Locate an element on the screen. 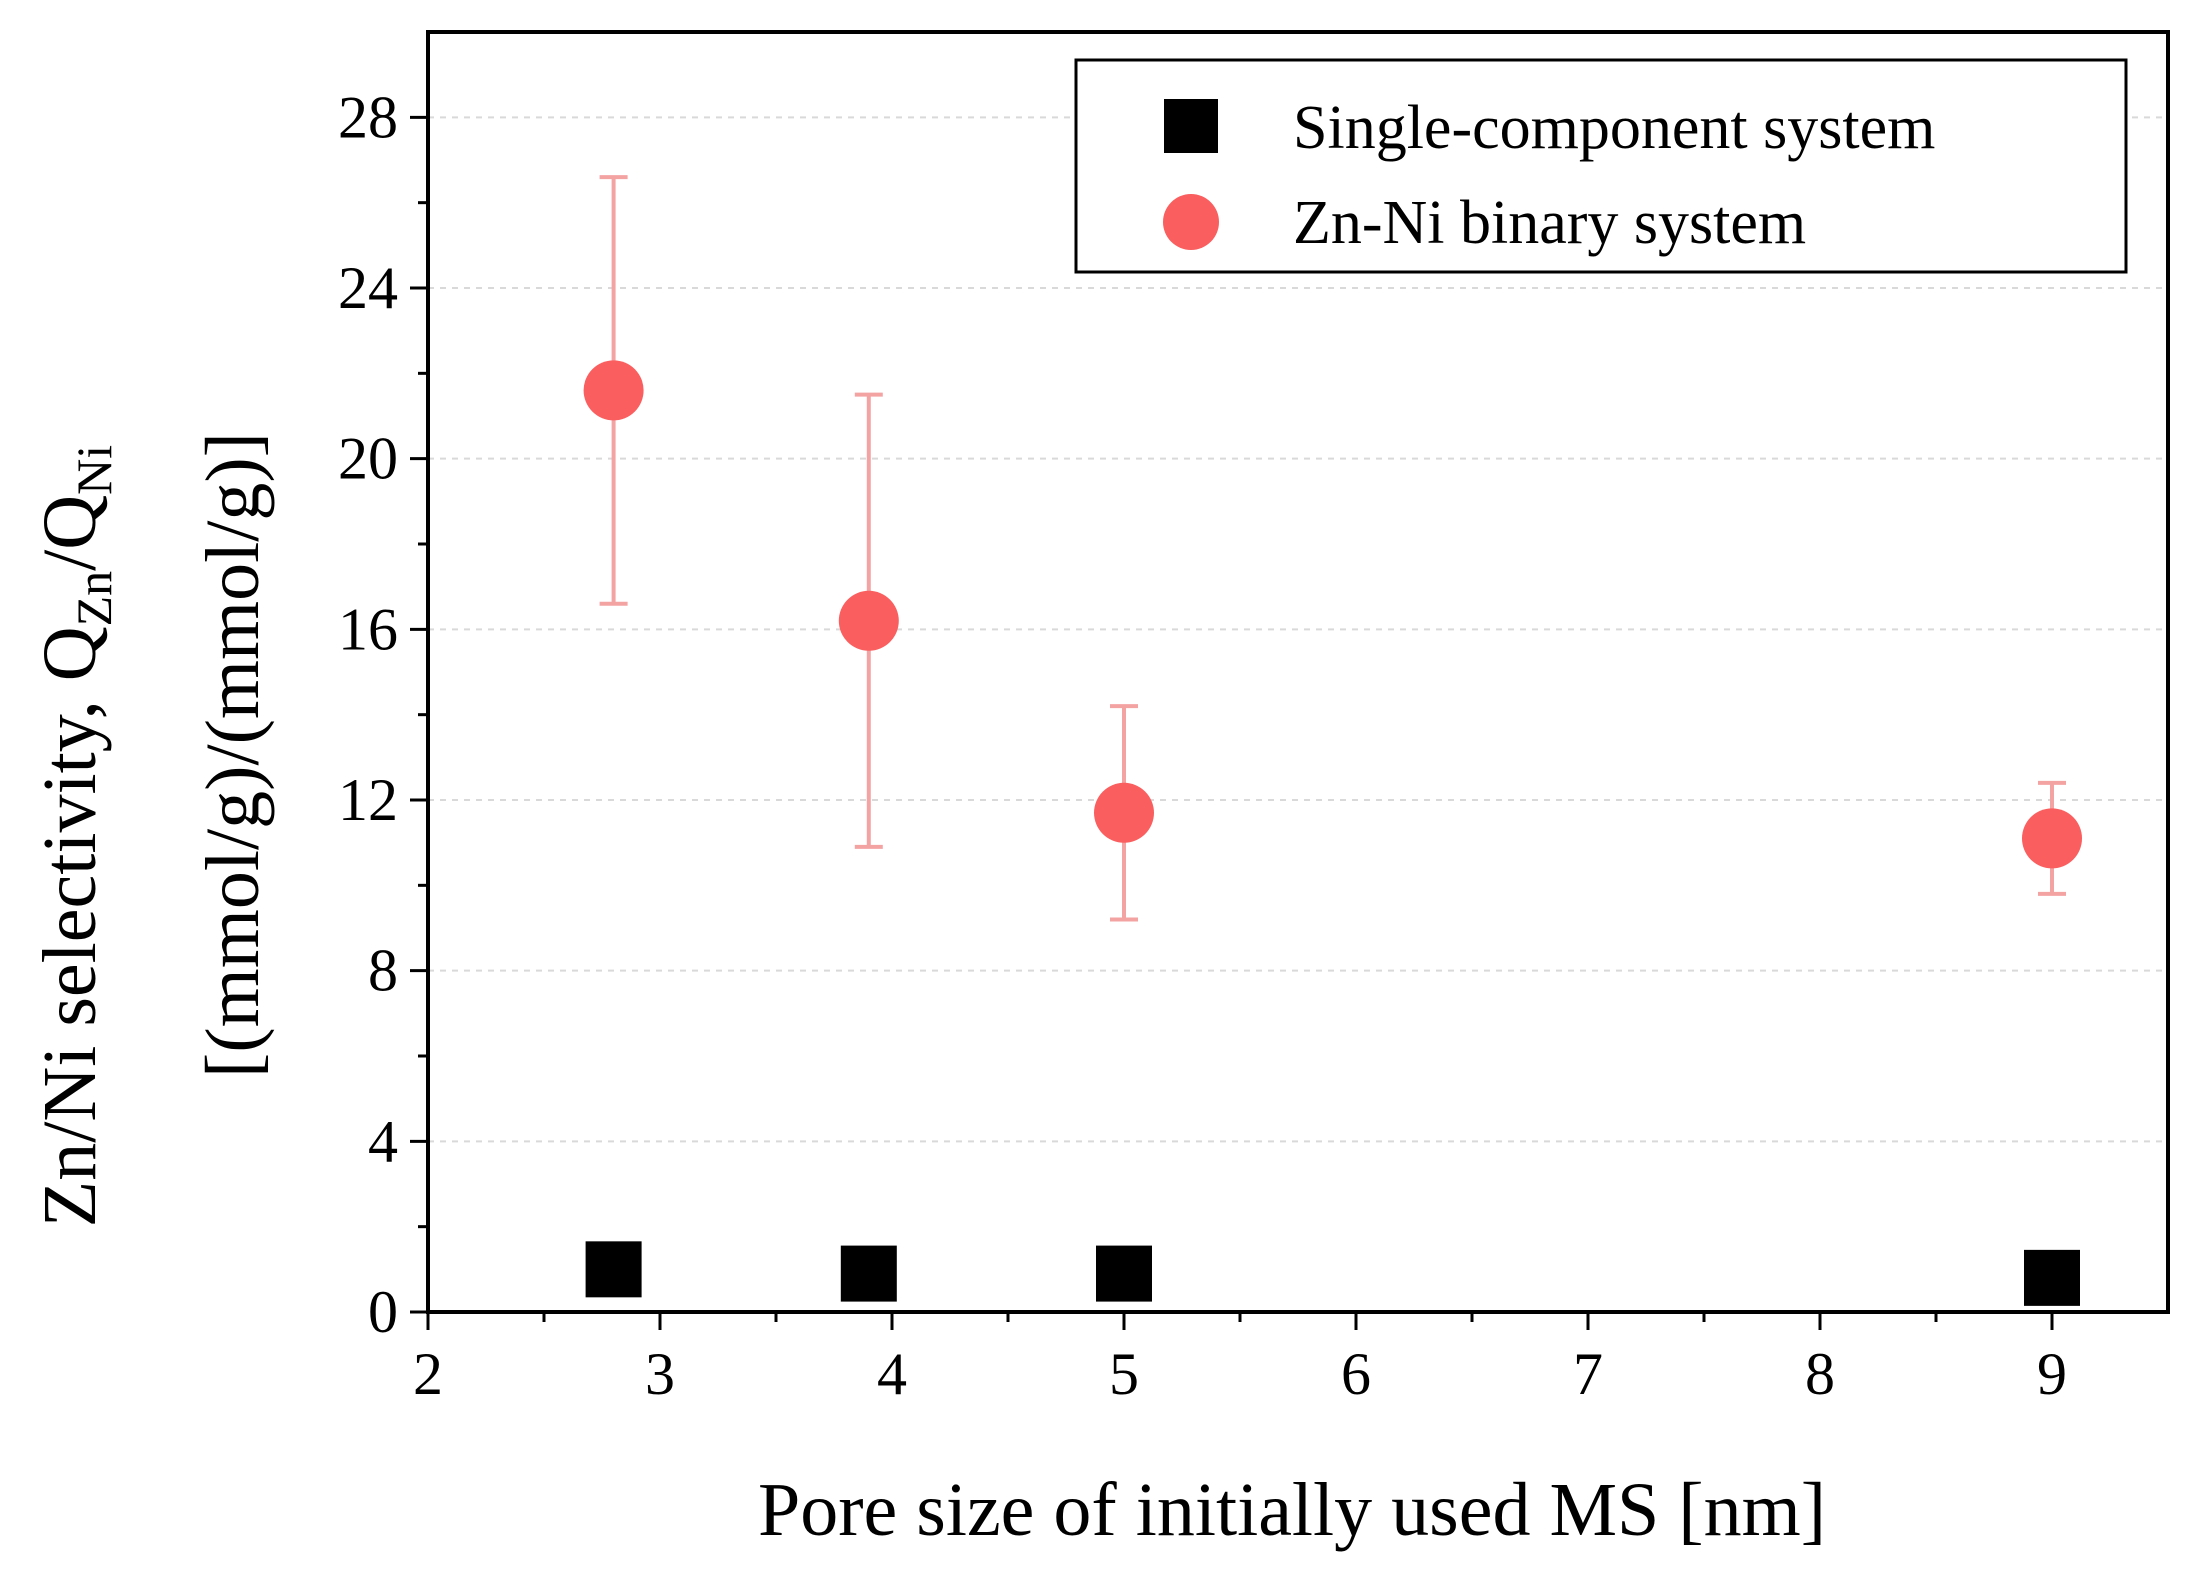 The width and height of the screenshot is (2190, 1573). legend-marker-square is located at coordinates (1191, 126).